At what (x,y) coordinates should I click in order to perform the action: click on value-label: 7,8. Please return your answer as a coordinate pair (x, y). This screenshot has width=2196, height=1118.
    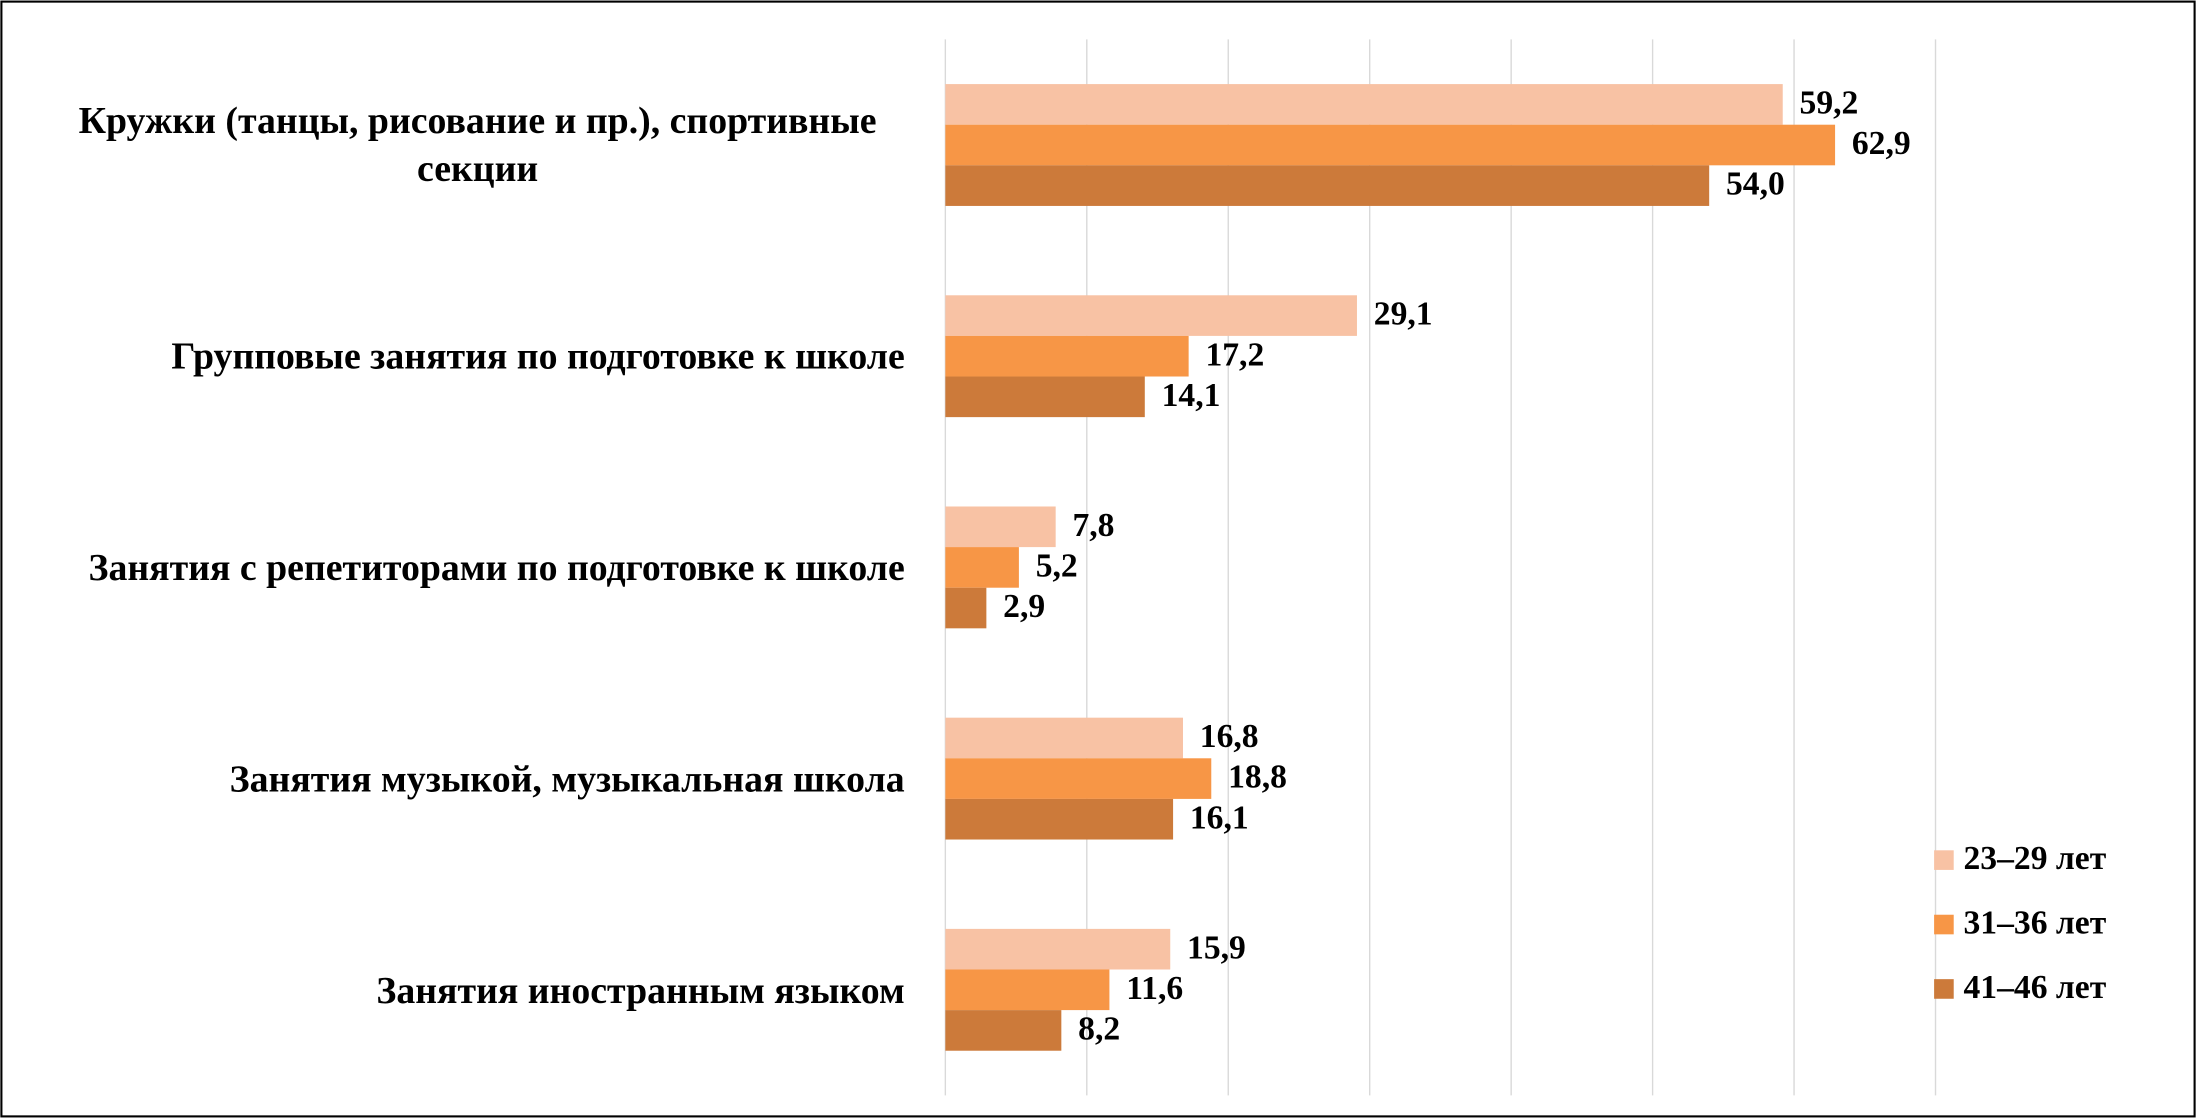
    Looking at the image, I should click on (1093, 525).